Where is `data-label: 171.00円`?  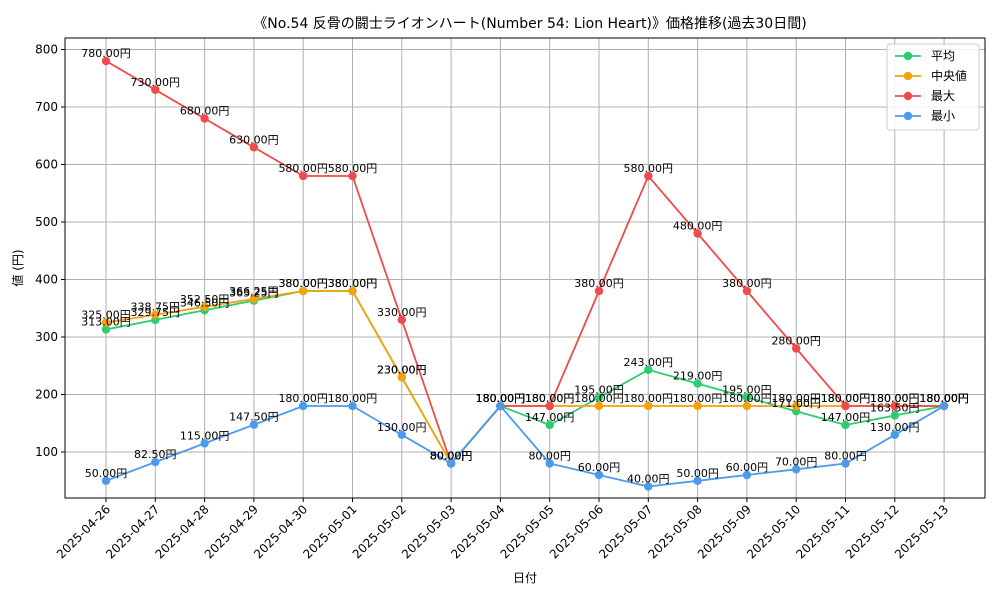 data-label: 171.00円 is located at coordinates (796, 403).